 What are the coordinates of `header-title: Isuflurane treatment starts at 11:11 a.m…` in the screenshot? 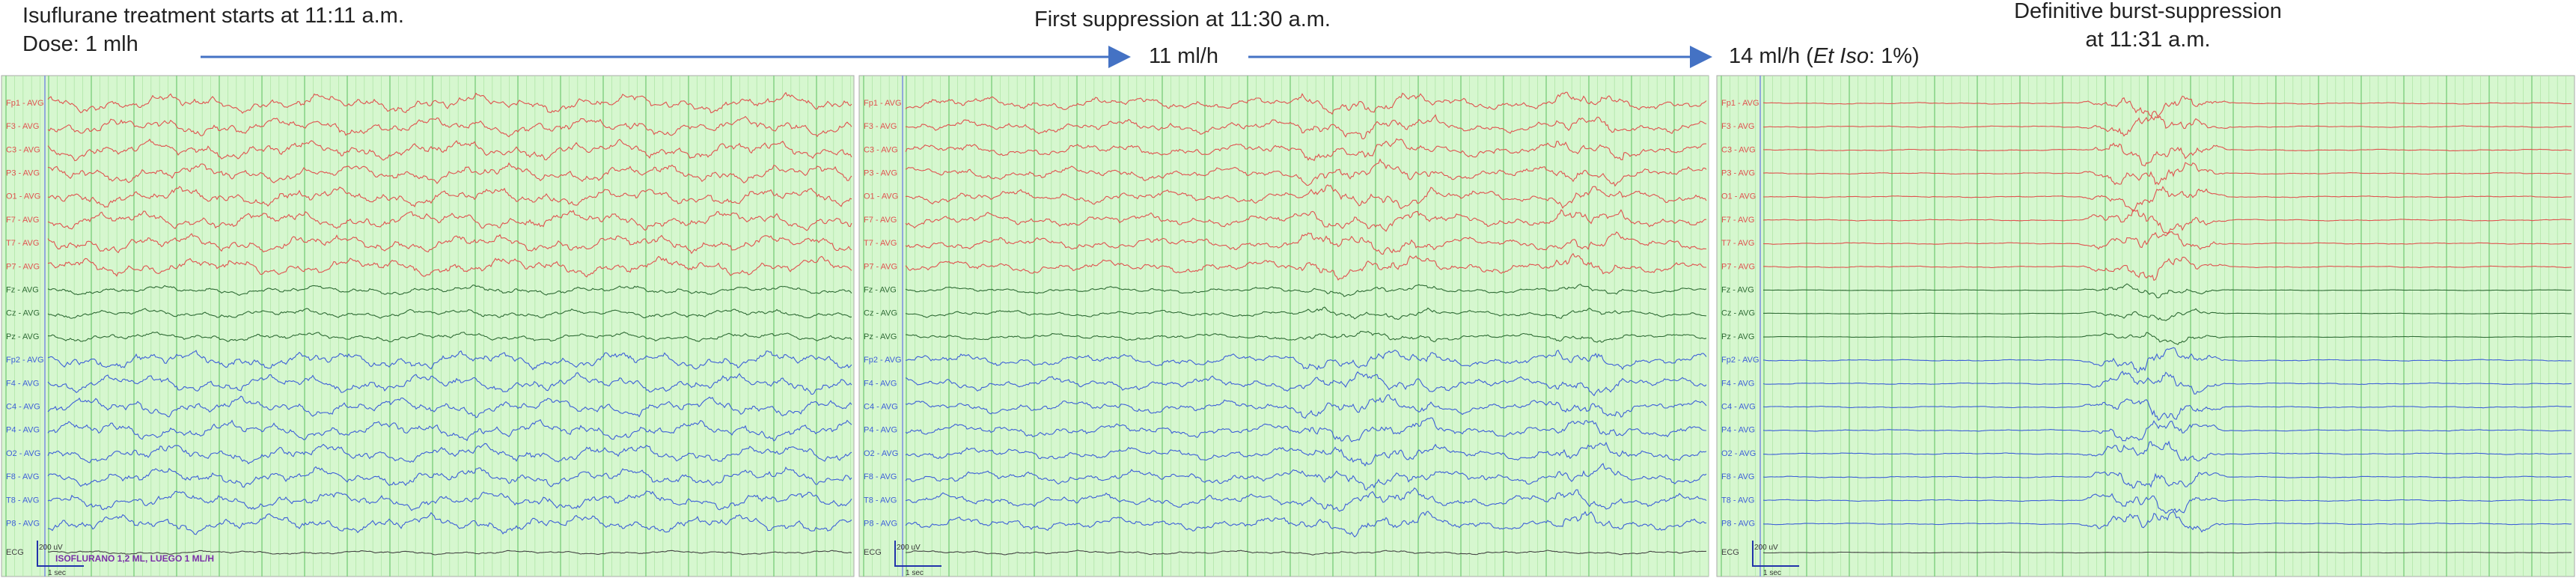 It's located at (213, 16).